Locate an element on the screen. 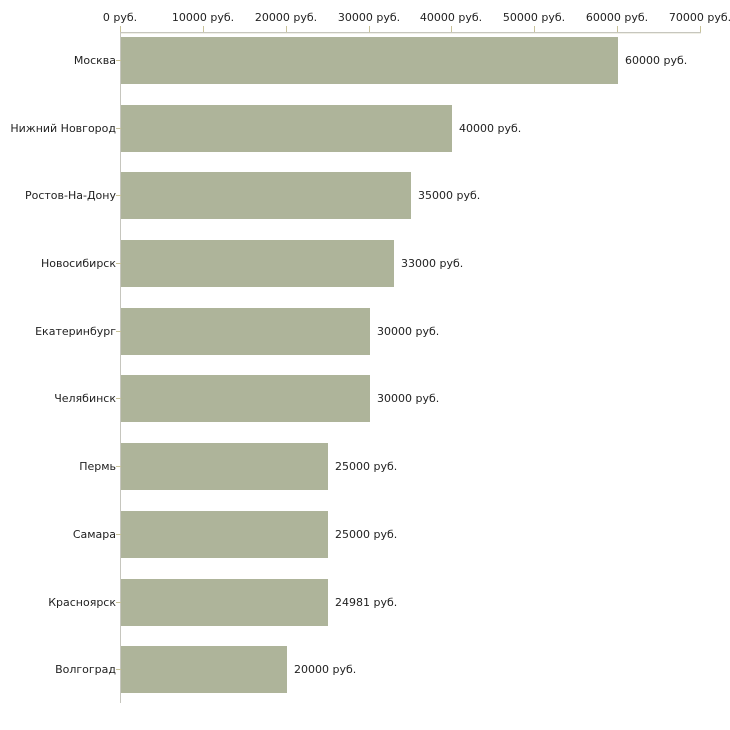  bar-value-label: 20000 руб. is located at coordinates (325, 670).